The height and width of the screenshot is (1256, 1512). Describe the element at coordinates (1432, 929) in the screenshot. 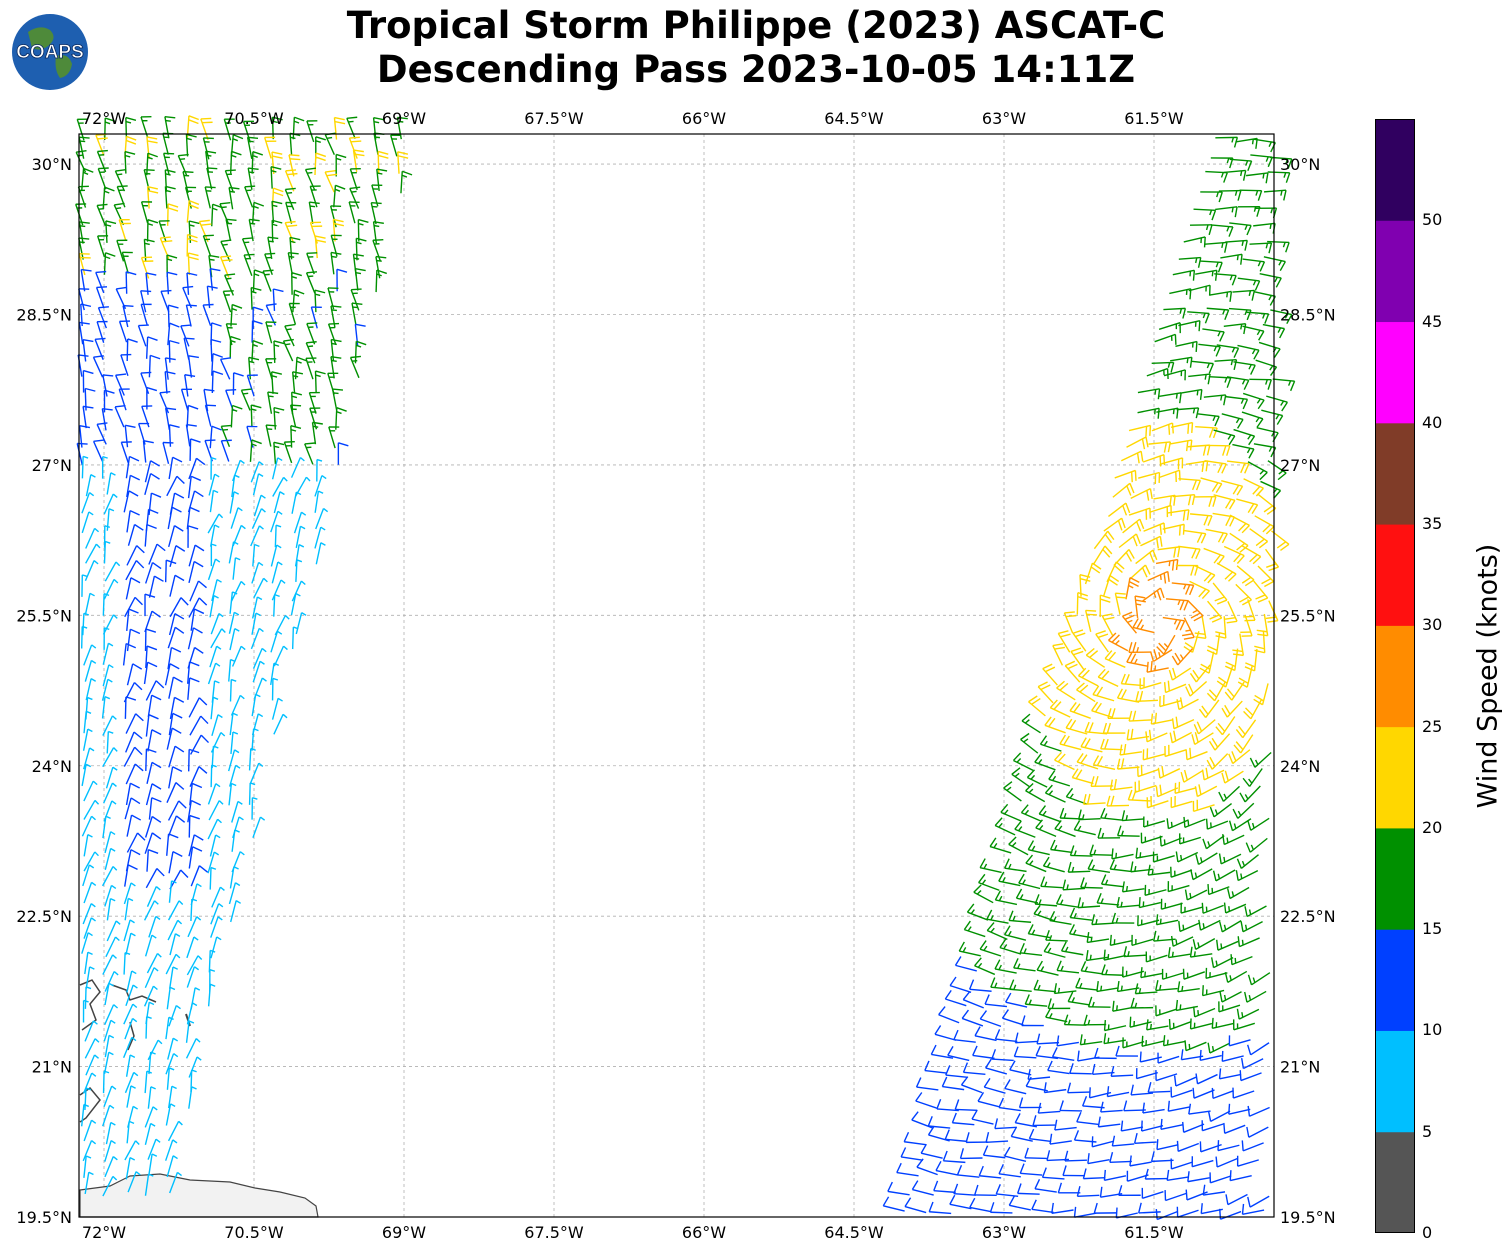

I see `colorbar-tick-label: 15` at that location.